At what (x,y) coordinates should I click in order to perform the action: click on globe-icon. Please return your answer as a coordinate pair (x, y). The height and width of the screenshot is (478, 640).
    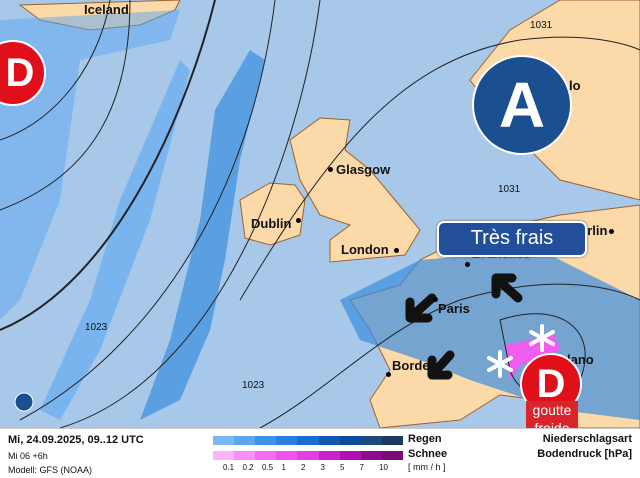
    Looking at the image, I should click on (24, 402).